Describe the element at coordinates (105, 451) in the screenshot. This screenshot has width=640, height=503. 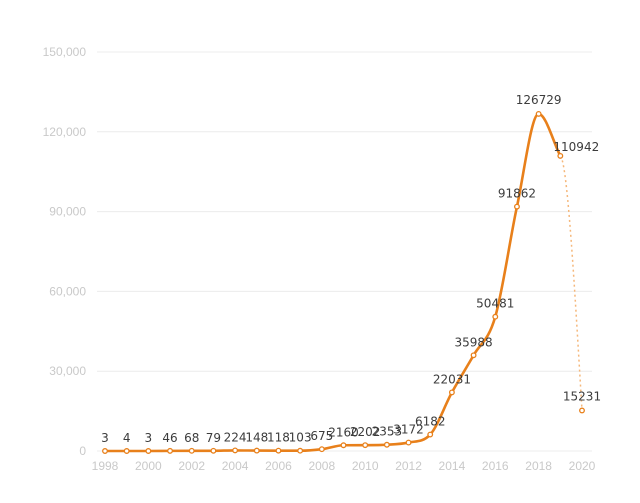
I see `data-point-1998` at that location.